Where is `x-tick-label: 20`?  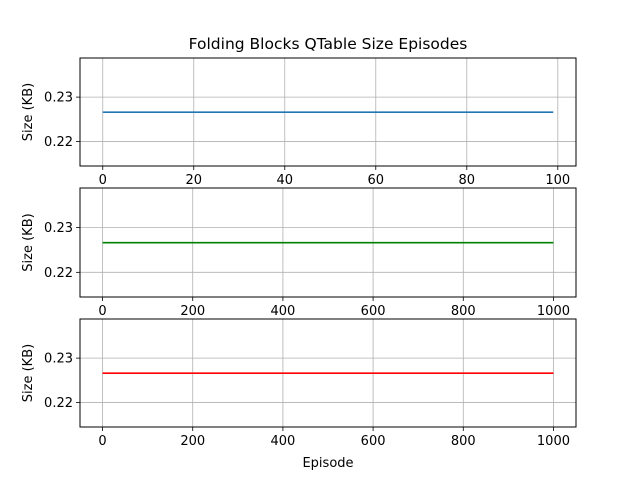 x-tick-label: 20 is located at coordinates (193, 180).